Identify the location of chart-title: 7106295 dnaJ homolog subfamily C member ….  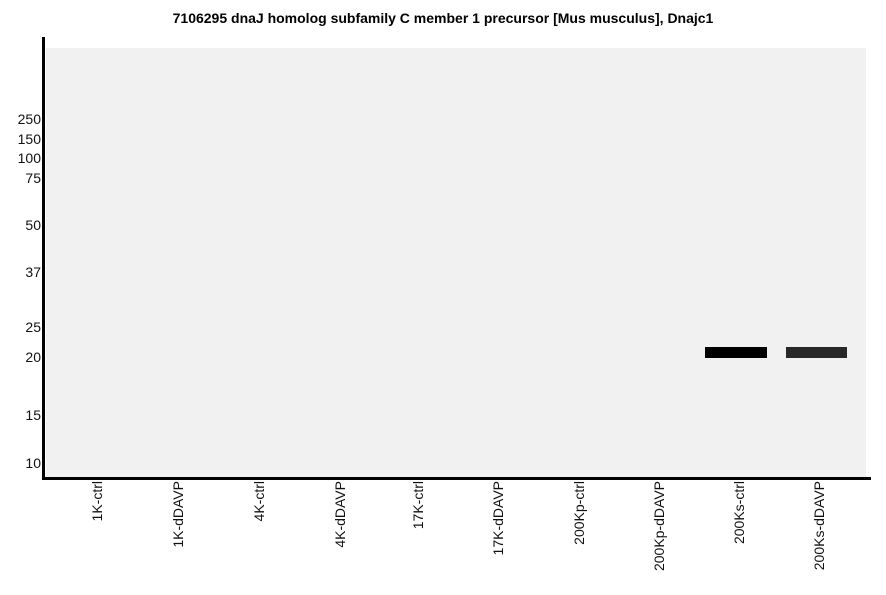
(443, 18).